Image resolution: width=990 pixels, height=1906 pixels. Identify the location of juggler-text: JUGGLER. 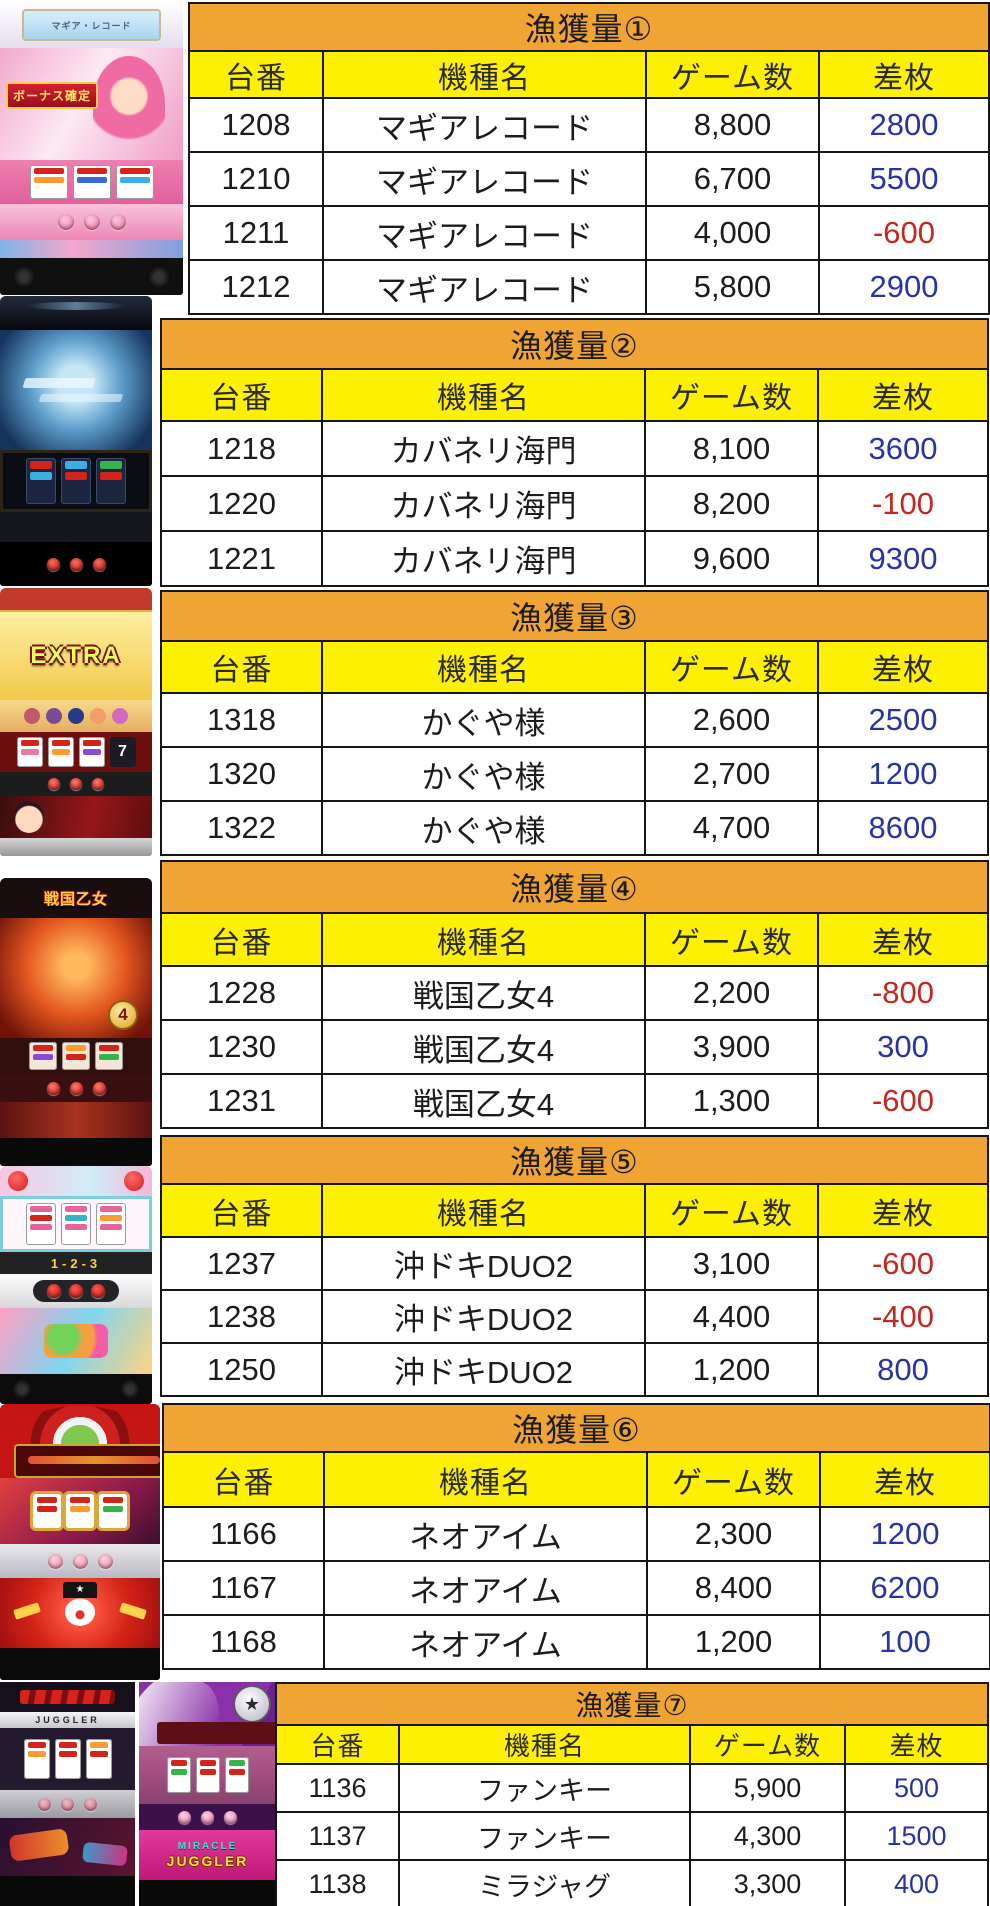
(207, 1861).